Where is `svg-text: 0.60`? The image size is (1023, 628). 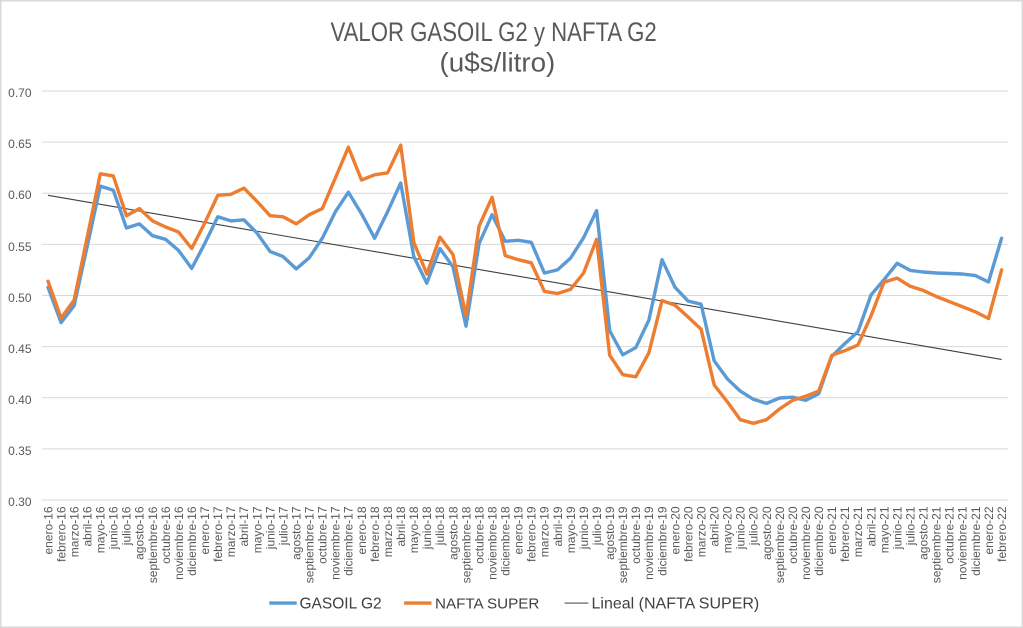 svg-text: 0.60 is located at coordinates (20, 195).